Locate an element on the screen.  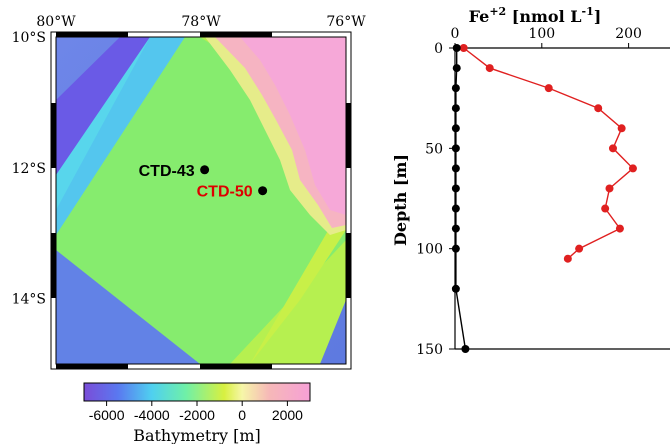
station-label: CTD-43 is located at coordinates (167, 171).